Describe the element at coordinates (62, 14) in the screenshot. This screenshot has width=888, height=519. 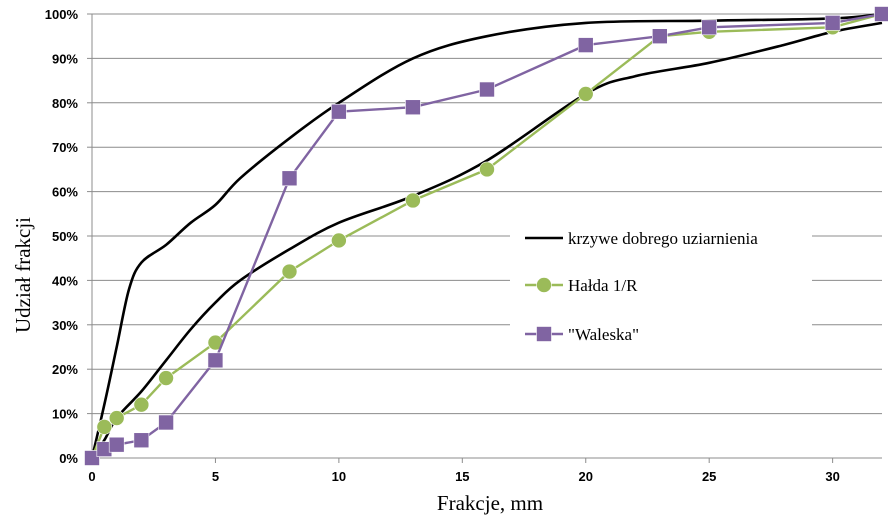
I see `y-tick-label: 100%` at that location.